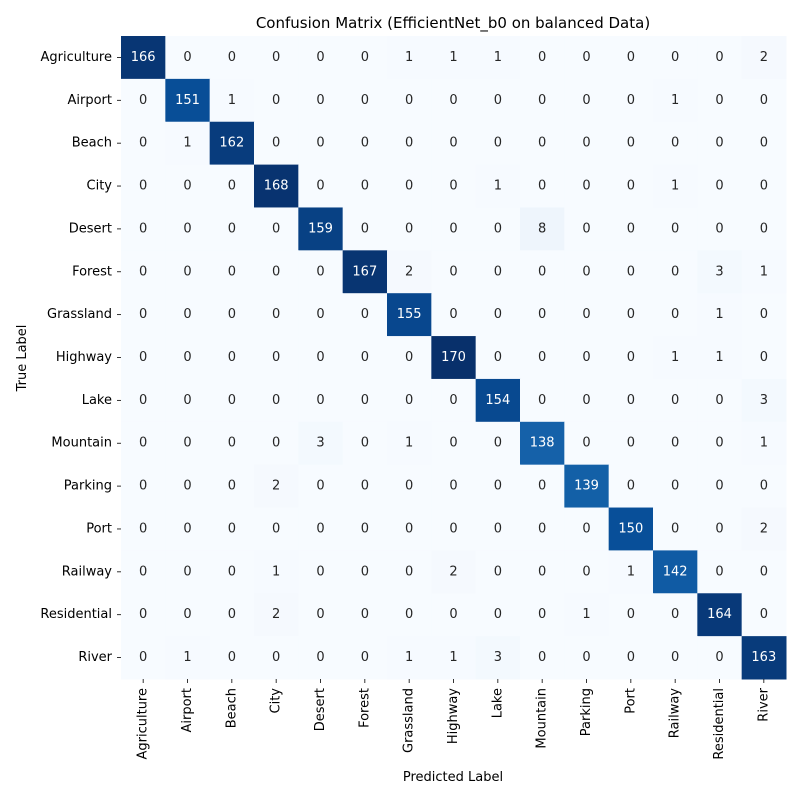 This screenshot has width=800, height=800. Describe the element at coordinates (453, 716) in the screenshot. I see `x-tick-label: Highway` at that location.